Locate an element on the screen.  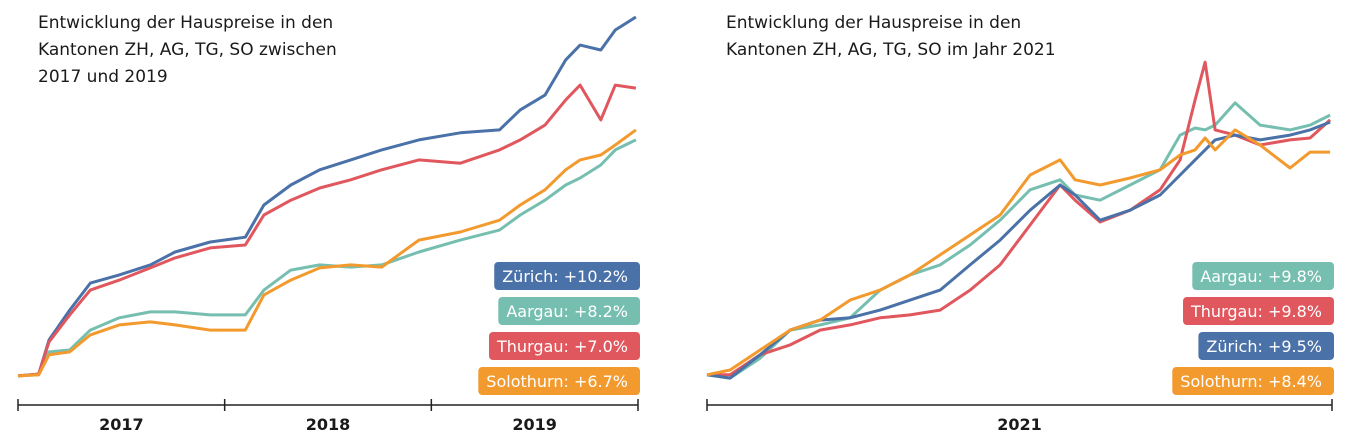
legend-label: Aargau: +9.8% is located at coordinates (1261, 276).